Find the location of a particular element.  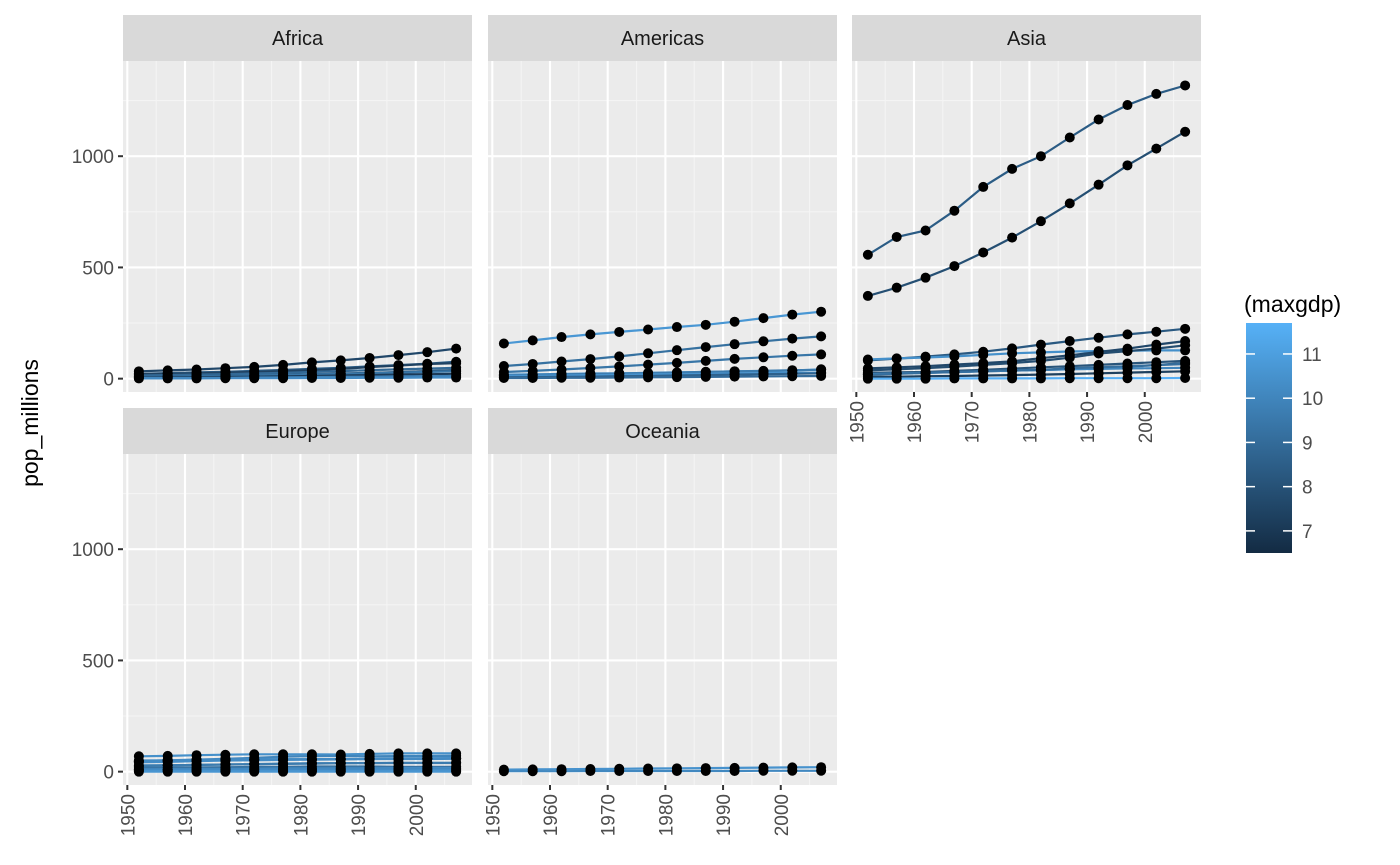

facet-strip-label: Americas is located at coordinates (662, 39).